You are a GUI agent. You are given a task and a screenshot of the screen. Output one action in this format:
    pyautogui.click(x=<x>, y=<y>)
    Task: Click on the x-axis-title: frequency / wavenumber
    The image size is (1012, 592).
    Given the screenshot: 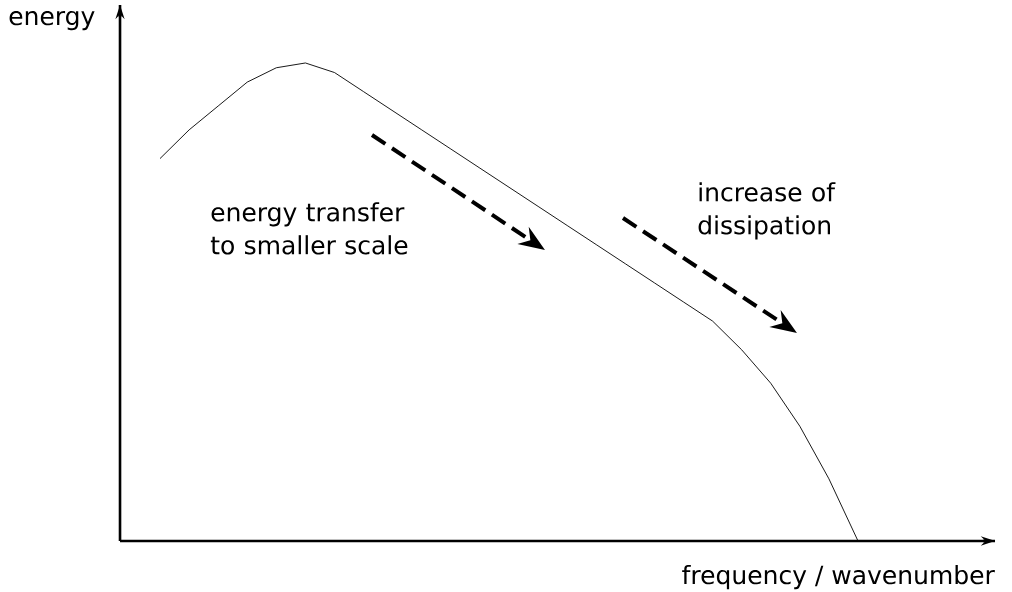 What is the action you would take?
    pyautogui.click(x=838, y=577)
    